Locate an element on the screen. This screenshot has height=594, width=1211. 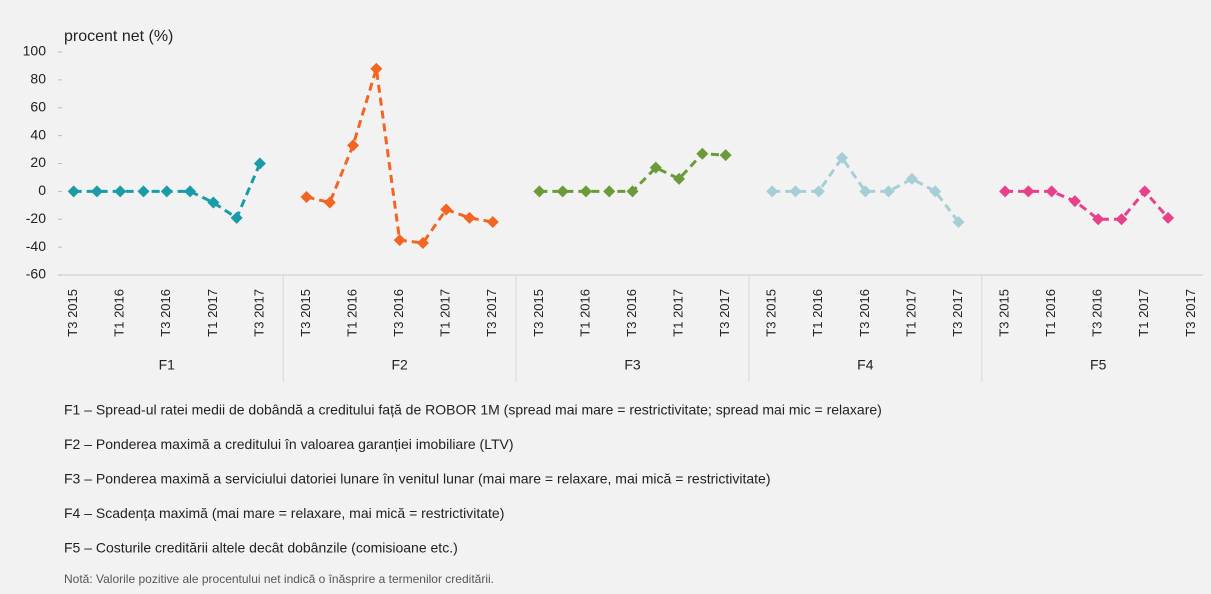
y-tick-label: 80 is located at coordinates (38, 79).